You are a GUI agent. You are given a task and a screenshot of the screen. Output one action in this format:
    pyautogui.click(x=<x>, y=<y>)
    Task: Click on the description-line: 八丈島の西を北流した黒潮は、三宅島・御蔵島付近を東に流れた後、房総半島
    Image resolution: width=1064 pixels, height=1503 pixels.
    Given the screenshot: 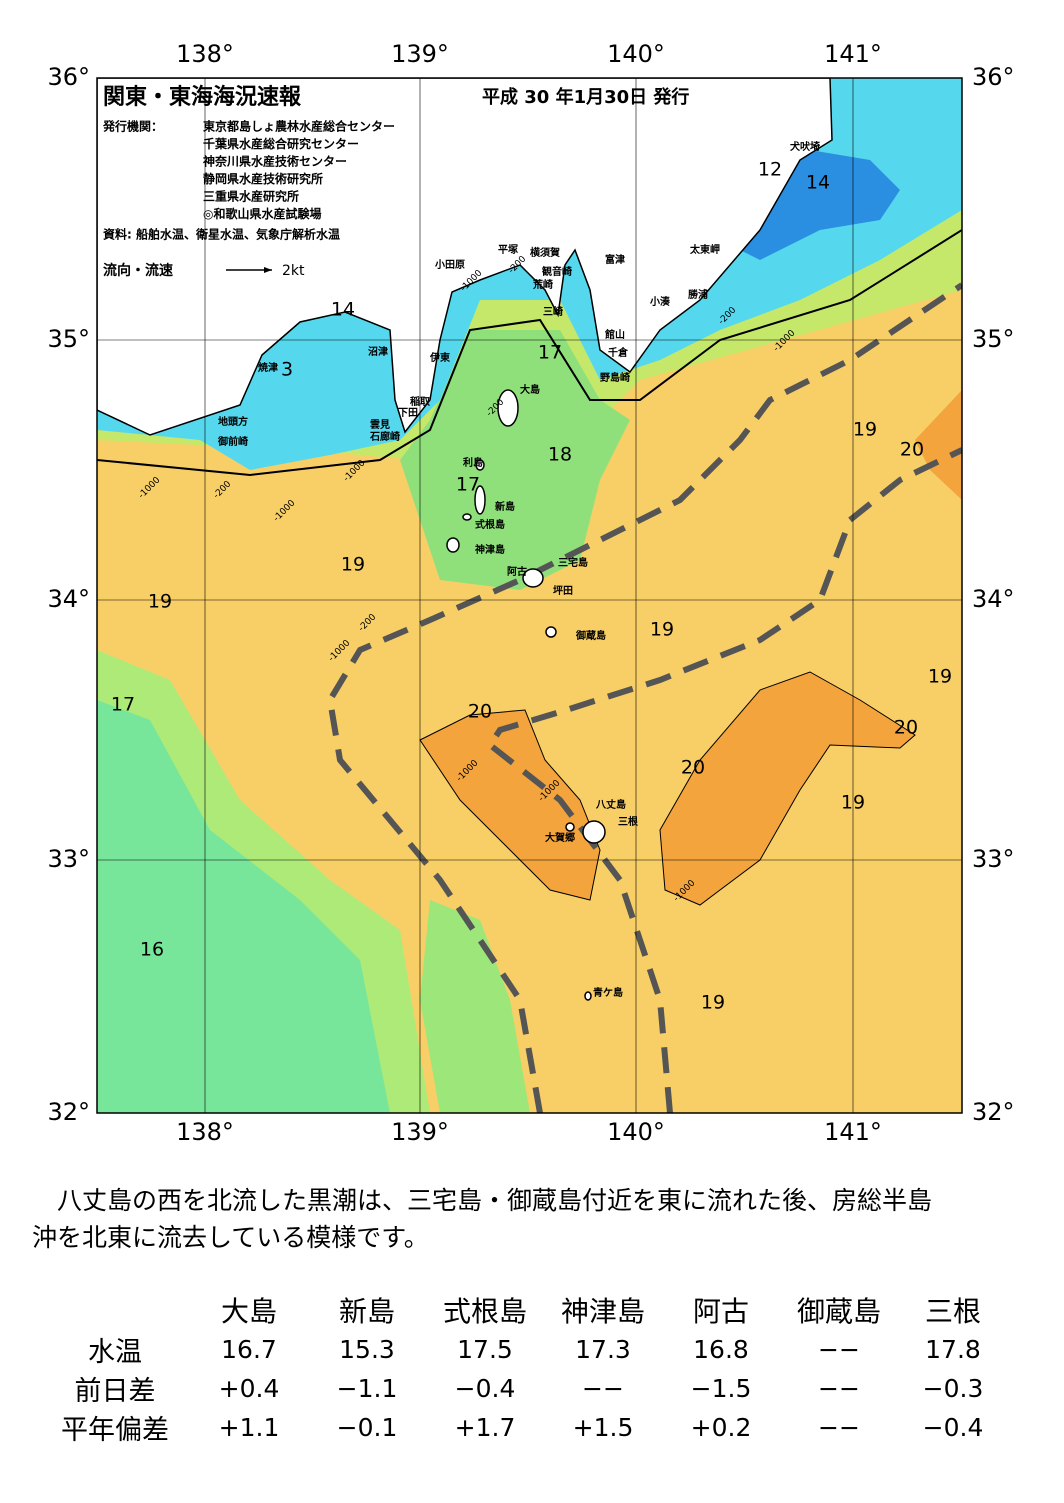 What is the action you would take?
    pyautogui.click(x=482, y=1200)
    